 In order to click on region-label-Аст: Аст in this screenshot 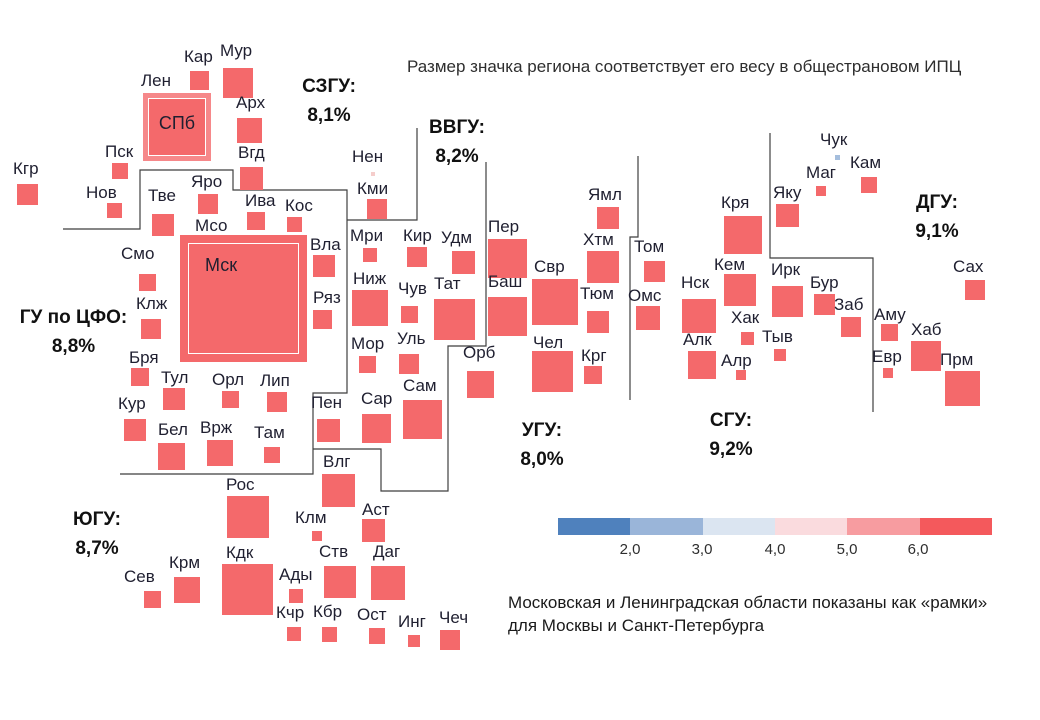, I will do `click(376, 509)`.